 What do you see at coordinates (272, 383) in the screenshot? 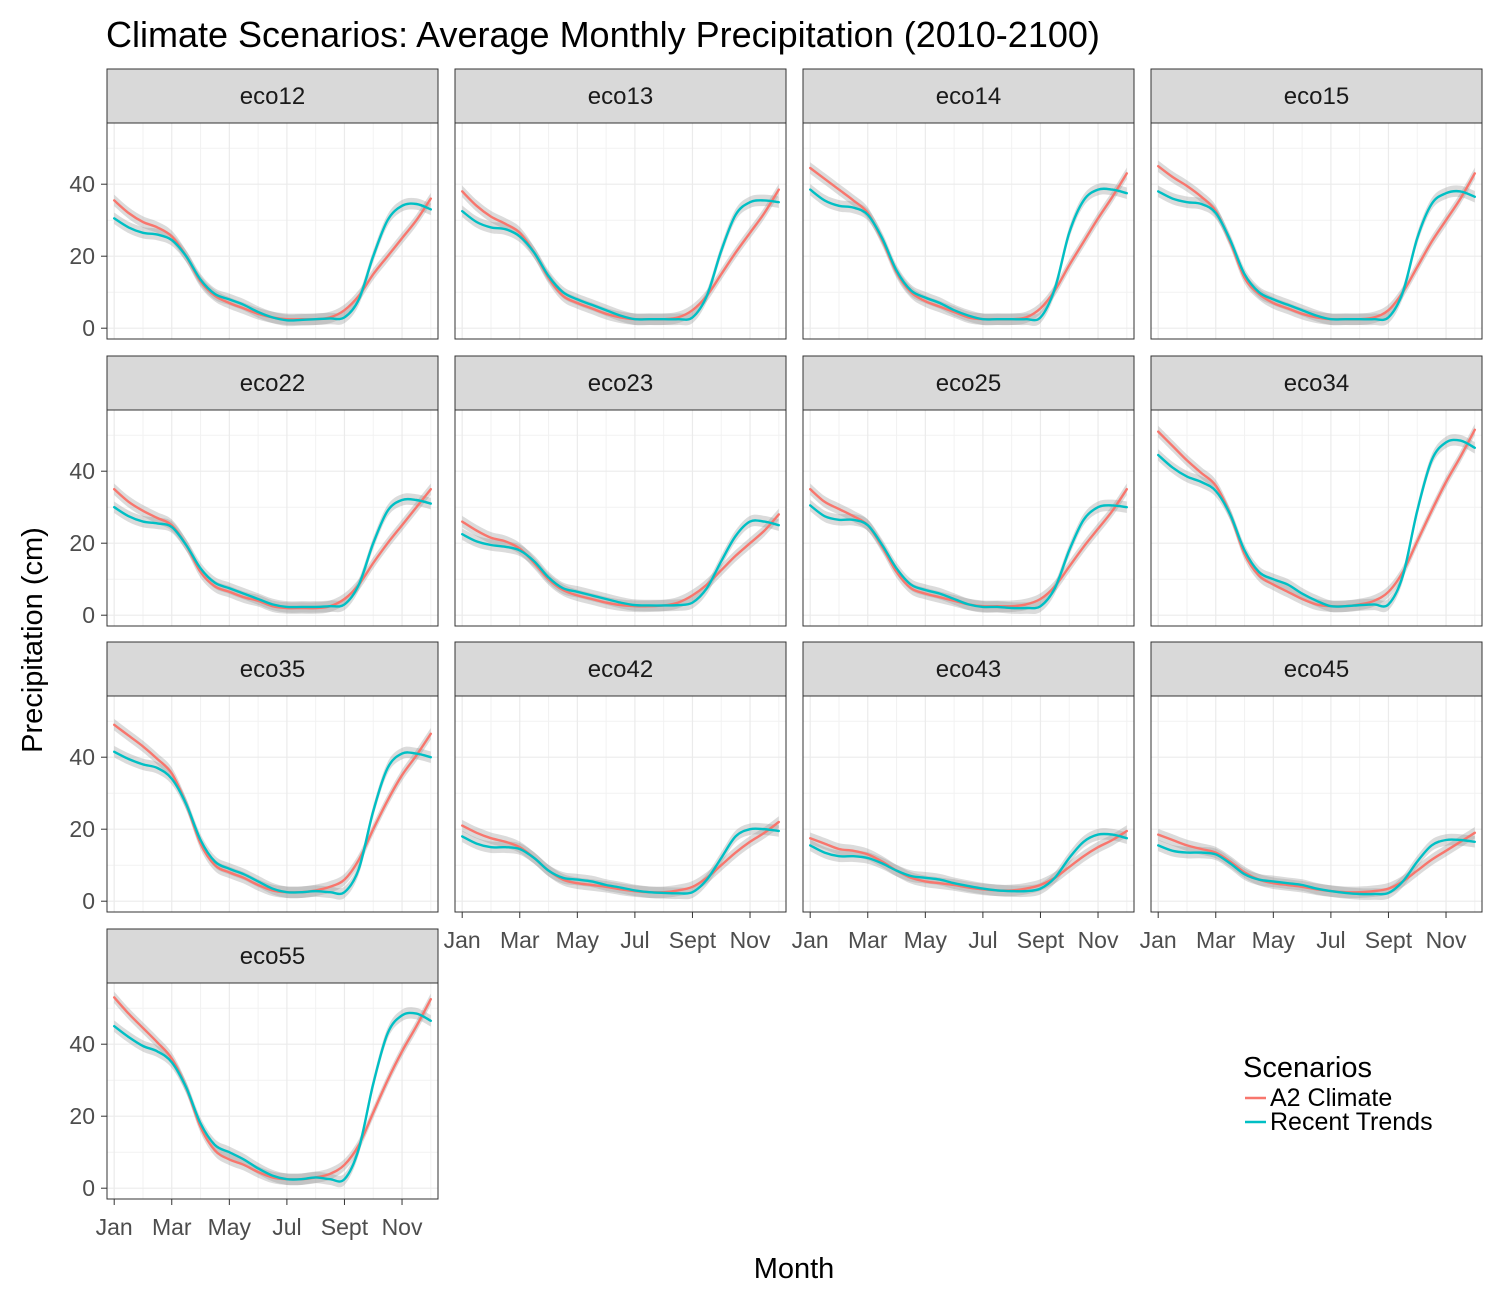
I see `facet-label: eco22` at bounding box center [272, 383].